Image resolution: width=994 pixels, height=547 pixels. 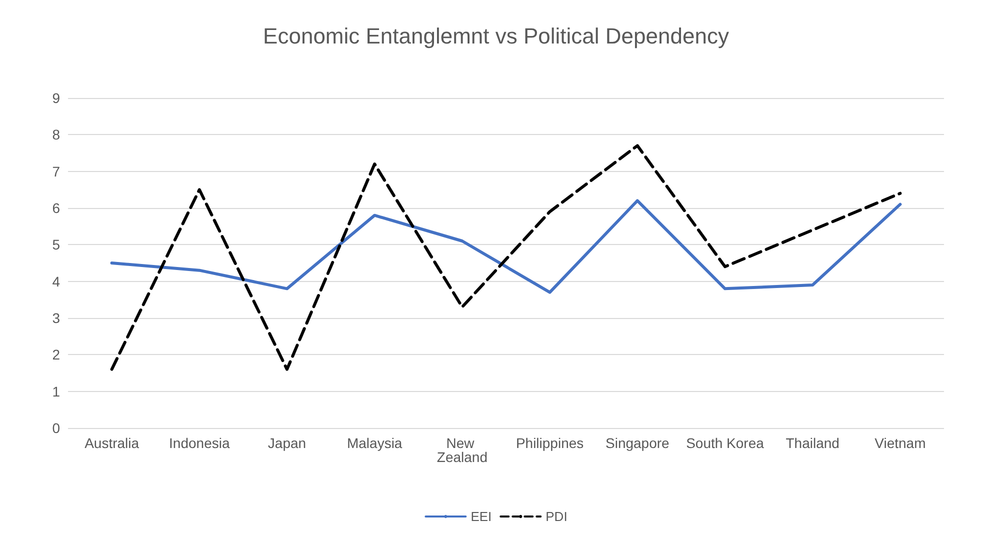 What do you see at coordinates (813, 443) in the screenshot?
I see `x-tick-label: Thailand` at bounding box center [813, 443].